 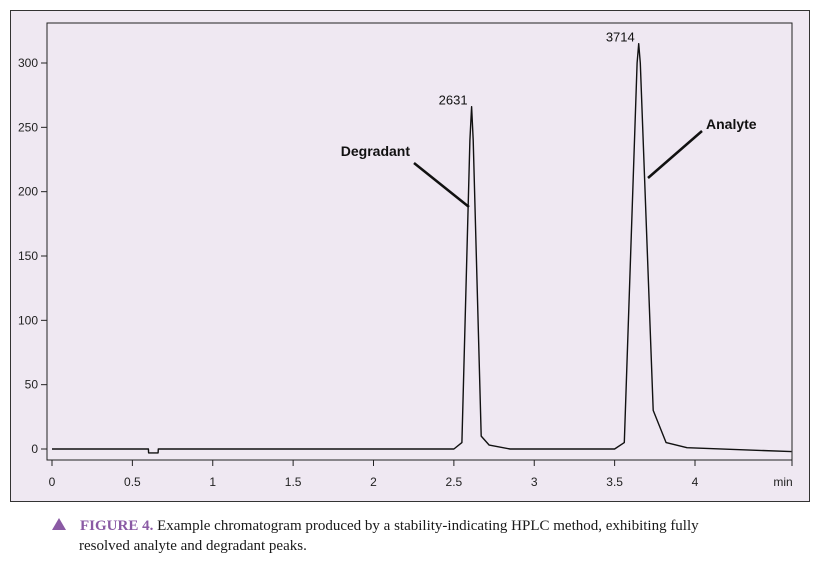 What do you see at coordinates (32, 385) in the screenshot?
I see `y-tick-label: 50` at bounding box center [32, 385].